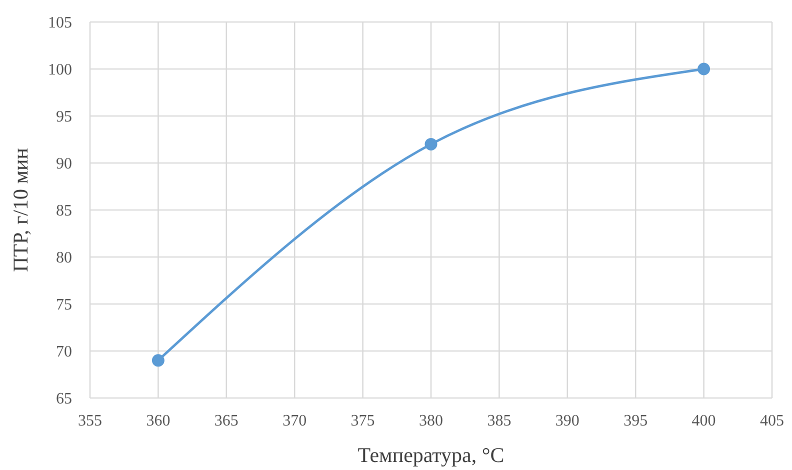 This screenshot has height=470, width=792. I want to click on x-tick-label: 375, so click(362, 421).